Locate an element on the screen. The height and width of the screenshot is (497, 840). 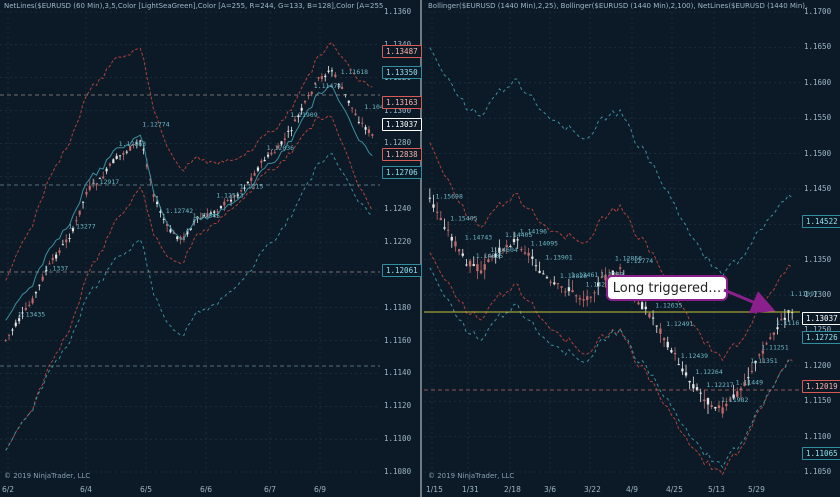
level-annotation: 1.12742 is located at coordinates (179, 211).